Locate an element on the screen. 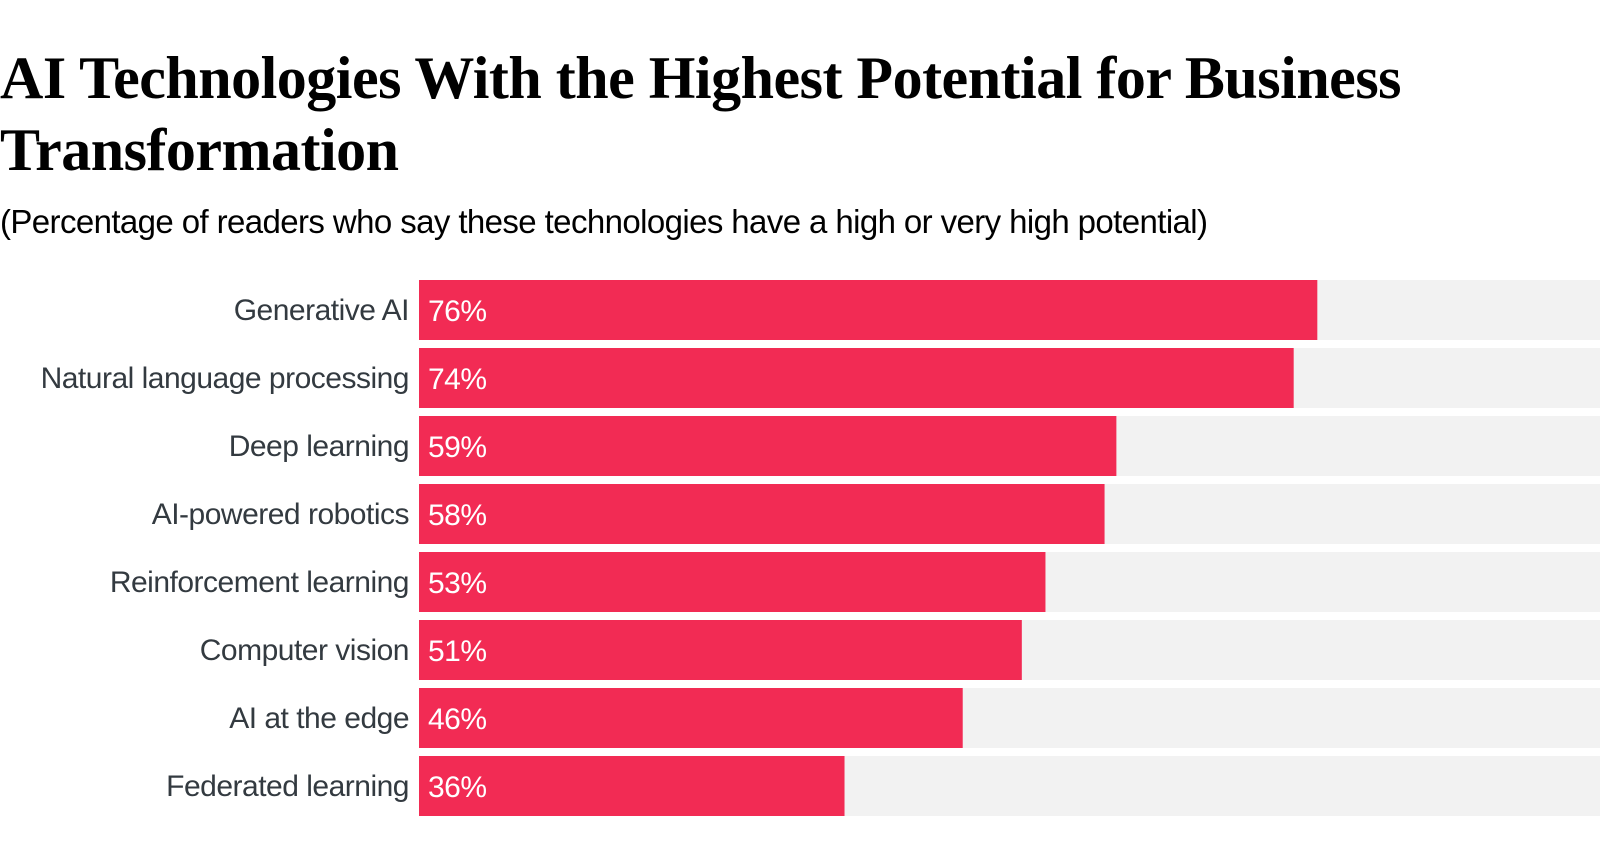 The height and width of the screenshot is (866, 1600). bar-row: Generative AI 76% is located at coordinates (917, 310).